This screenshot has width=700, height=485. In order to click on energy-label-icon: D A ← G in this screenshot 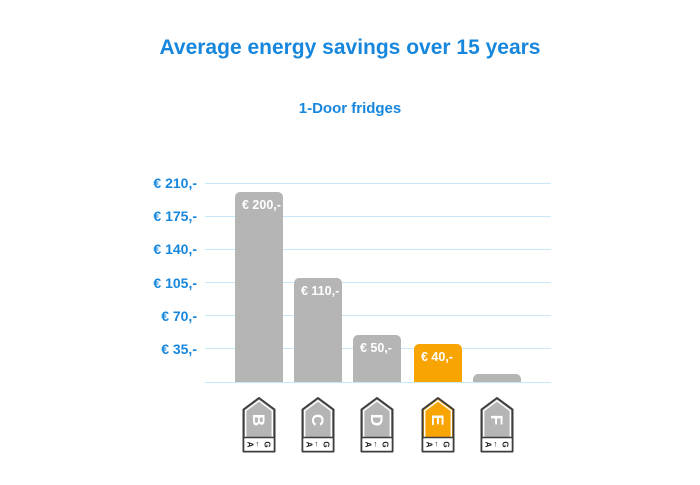, I will do `click(377, 425)`.